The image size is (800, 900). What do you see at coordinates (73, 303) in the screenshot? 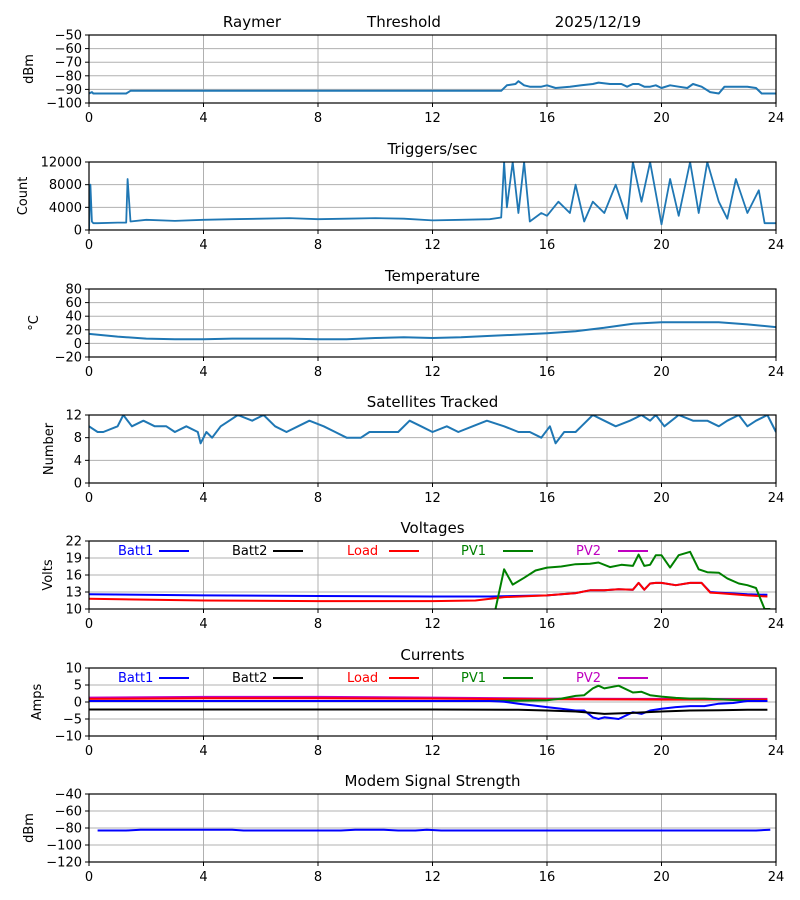
I see `y-tick-label: 60` at bounding box center [73, 303].